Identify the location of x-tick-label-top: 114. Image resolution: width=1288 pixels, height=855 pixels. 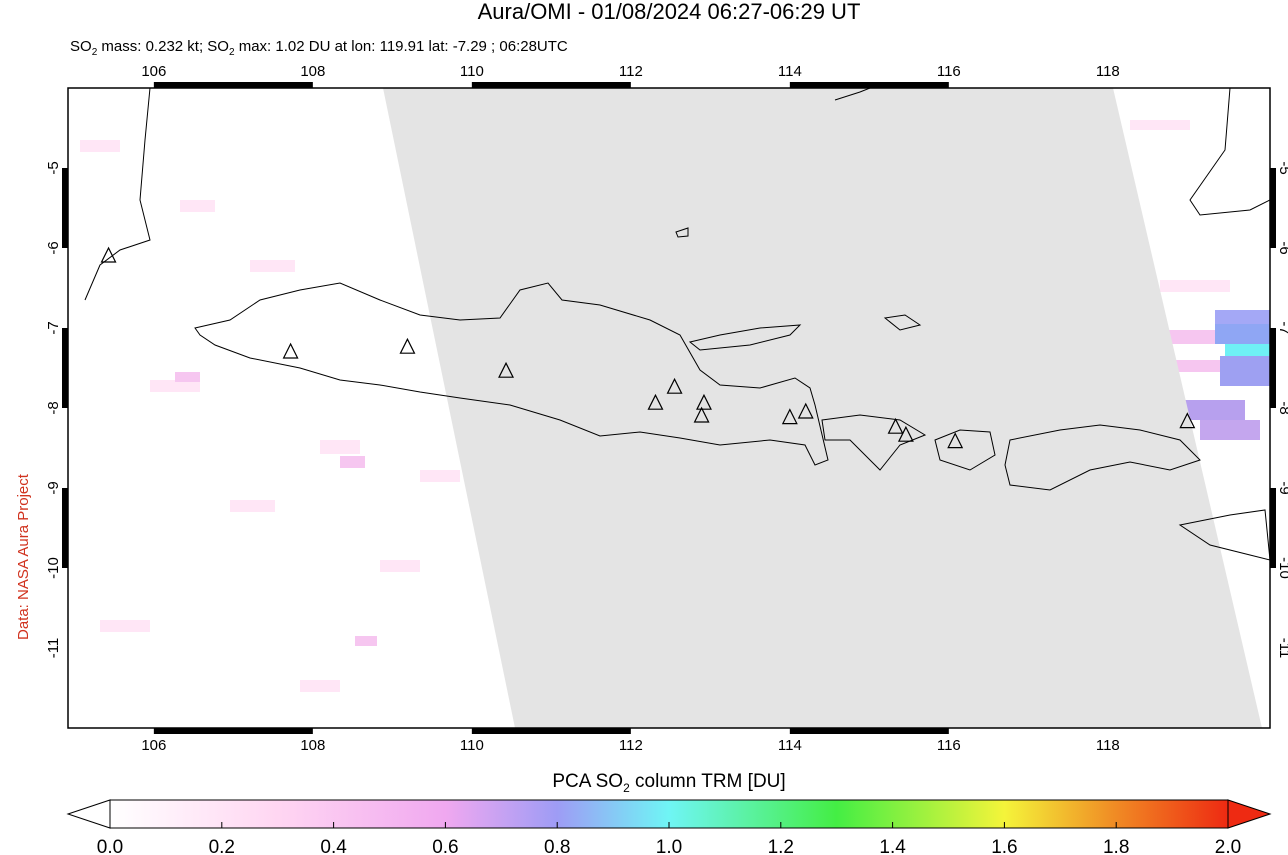
(790, 71).